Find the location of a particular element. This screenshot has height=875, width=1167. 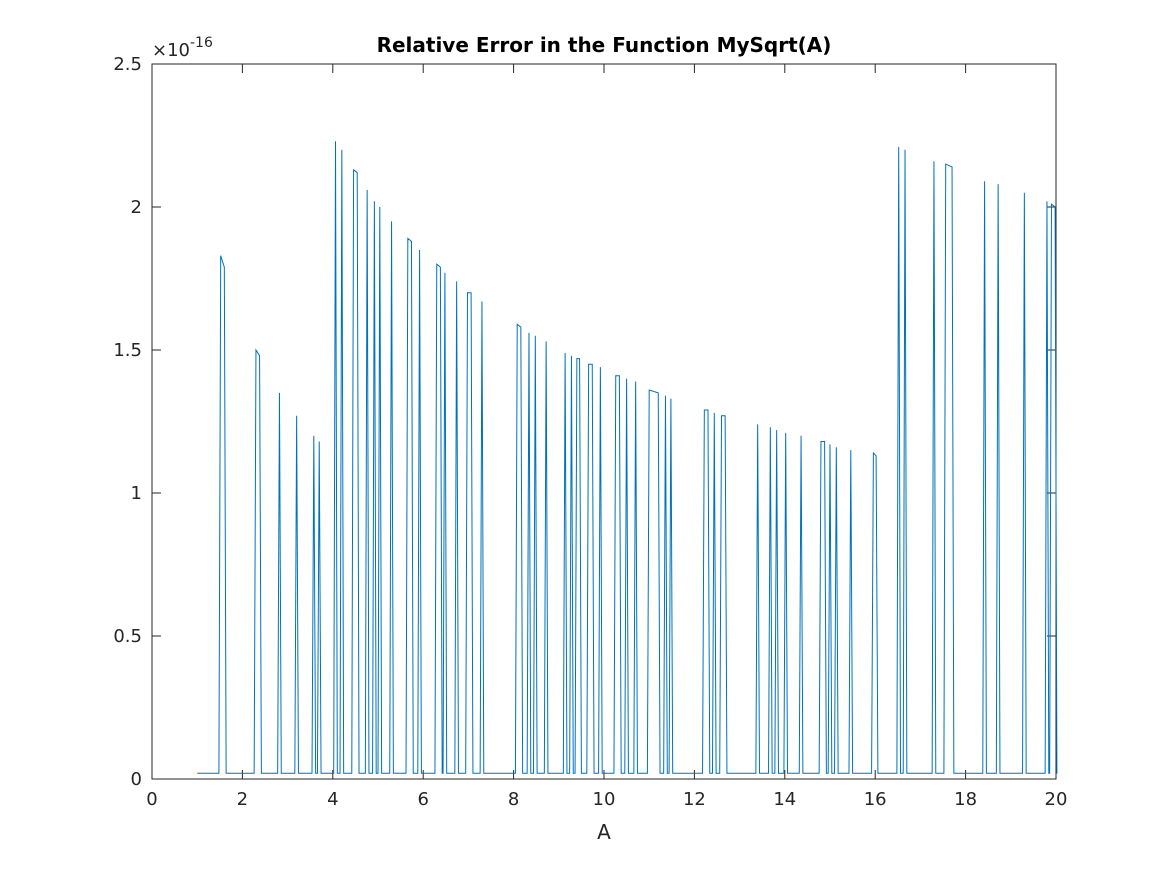

y-axis-exponent: ×10⁻¹⁶ is located at coordinates (182, 48).